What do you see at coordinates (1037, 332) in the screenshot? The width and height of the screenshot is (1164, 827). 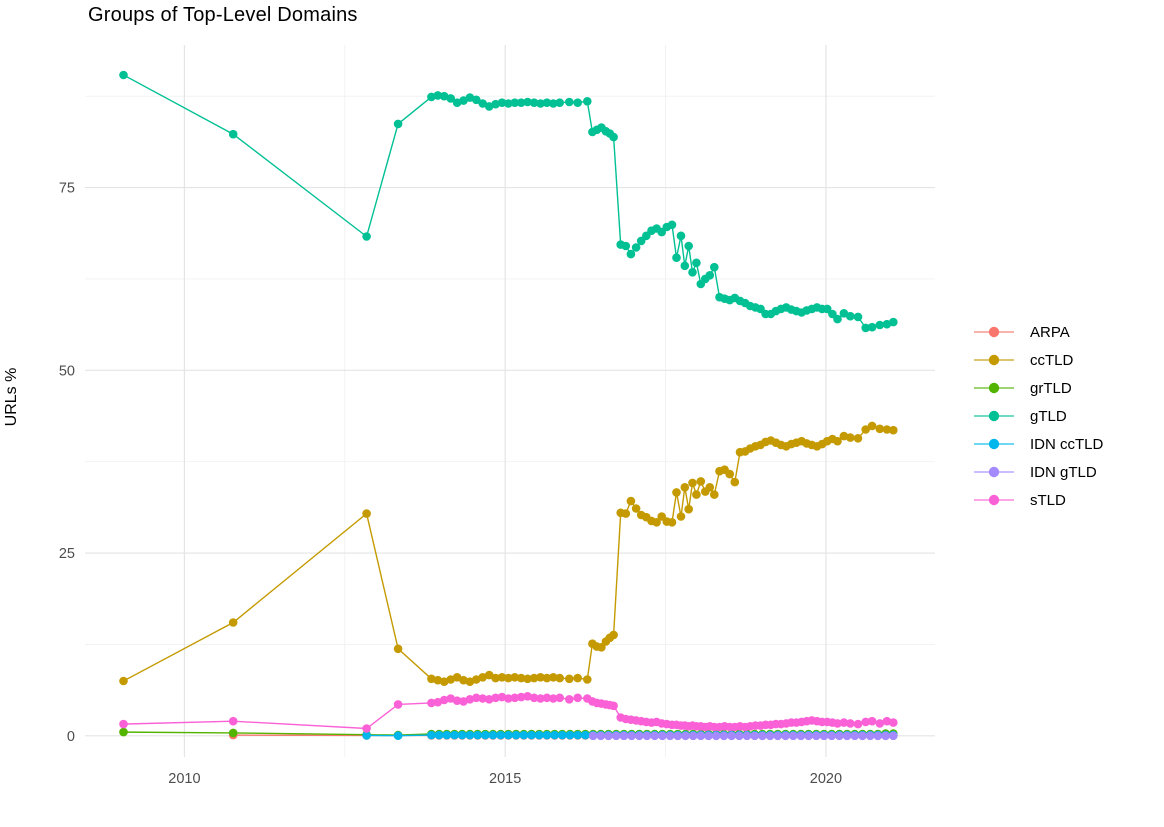 I see `legend-item-arpa: ARPA` at bounding box center [1037, 332].